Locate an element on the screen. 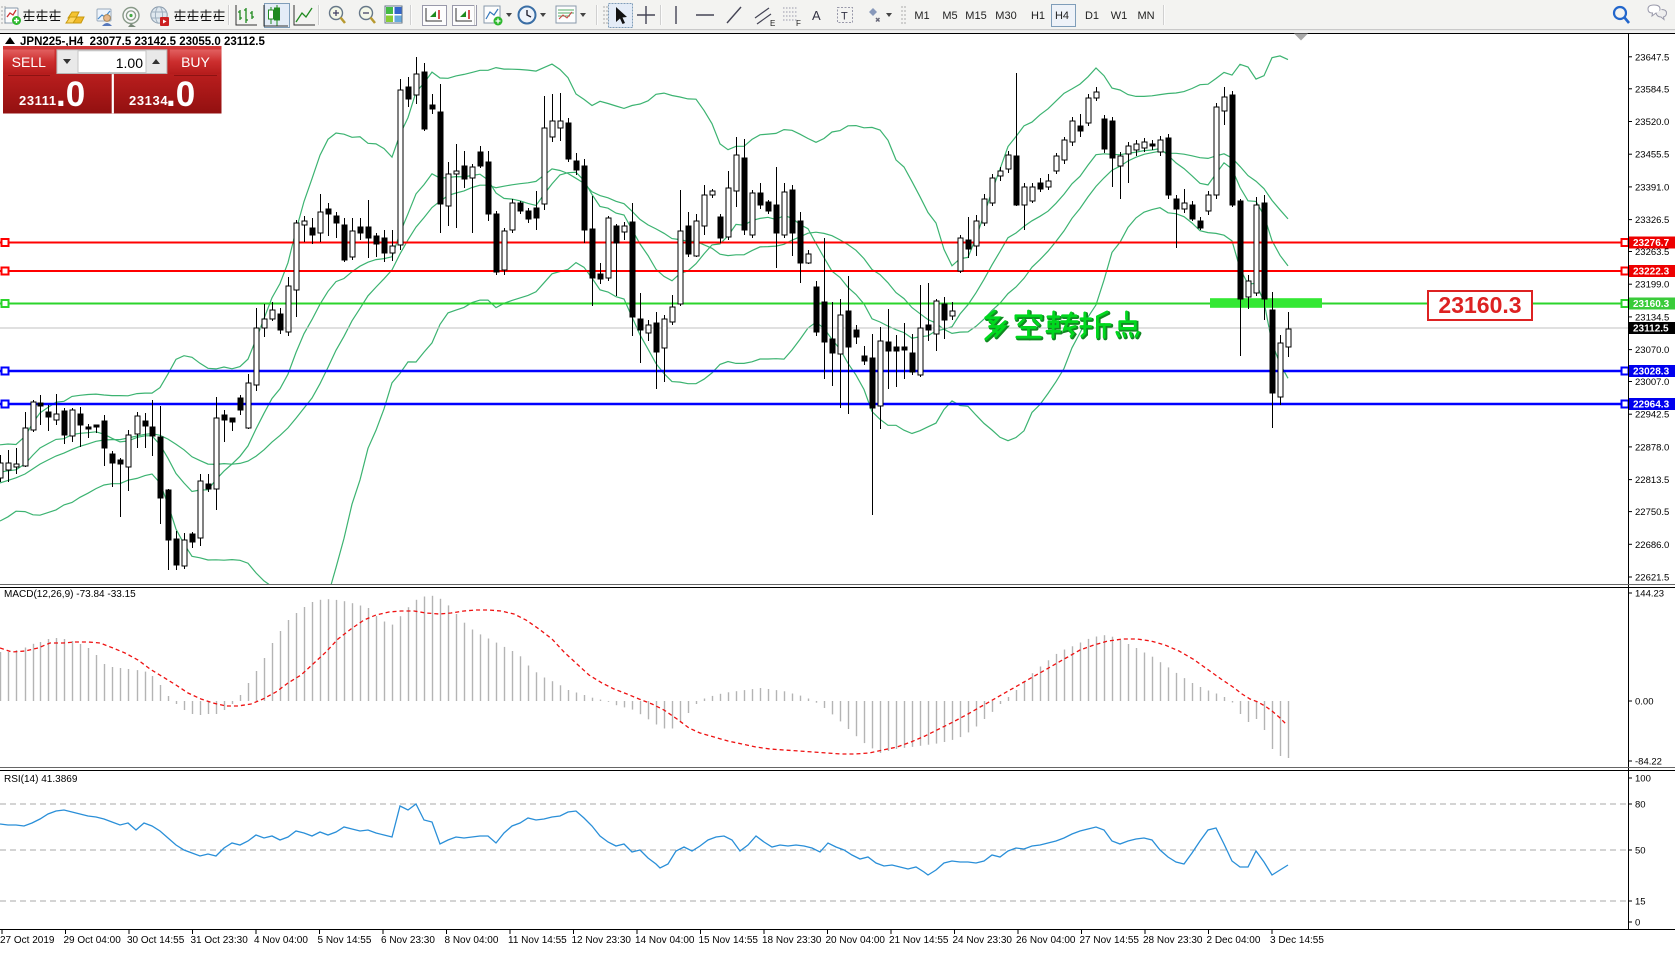  svg-text: 27 Nov 14:55 is located at coordinates (1110, 940).